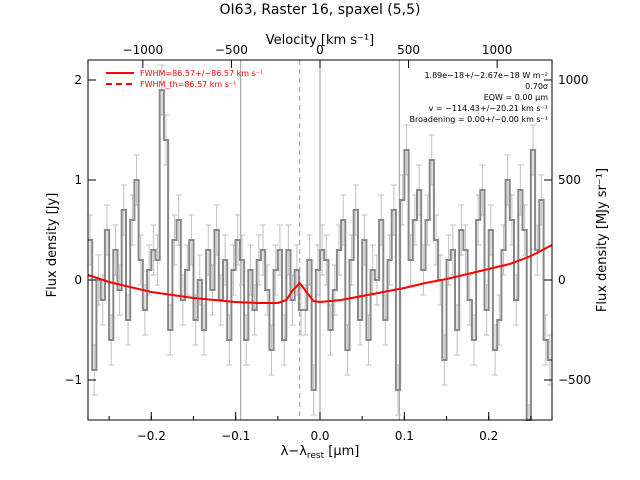  What do you see at coordinates (235, 436) in the screenshot?
I see `x-tick-label: −0.1` at bounding box center [235, 436].